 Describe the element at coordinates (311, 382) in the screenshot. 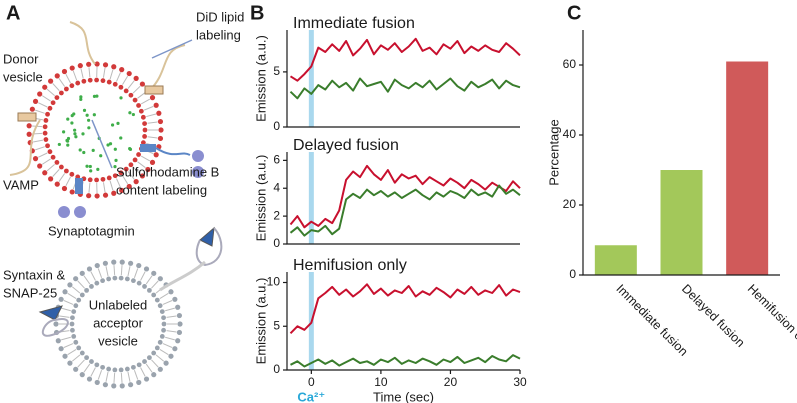

I see `x-tick-label: 0` at that location.